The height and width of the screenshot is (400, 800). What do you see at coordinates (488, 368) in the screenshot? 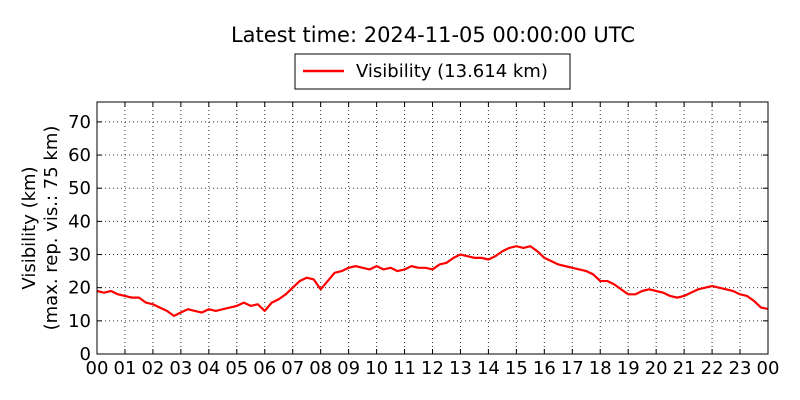
I see `x-tick-label: 14` at bounding box center [488, 368].